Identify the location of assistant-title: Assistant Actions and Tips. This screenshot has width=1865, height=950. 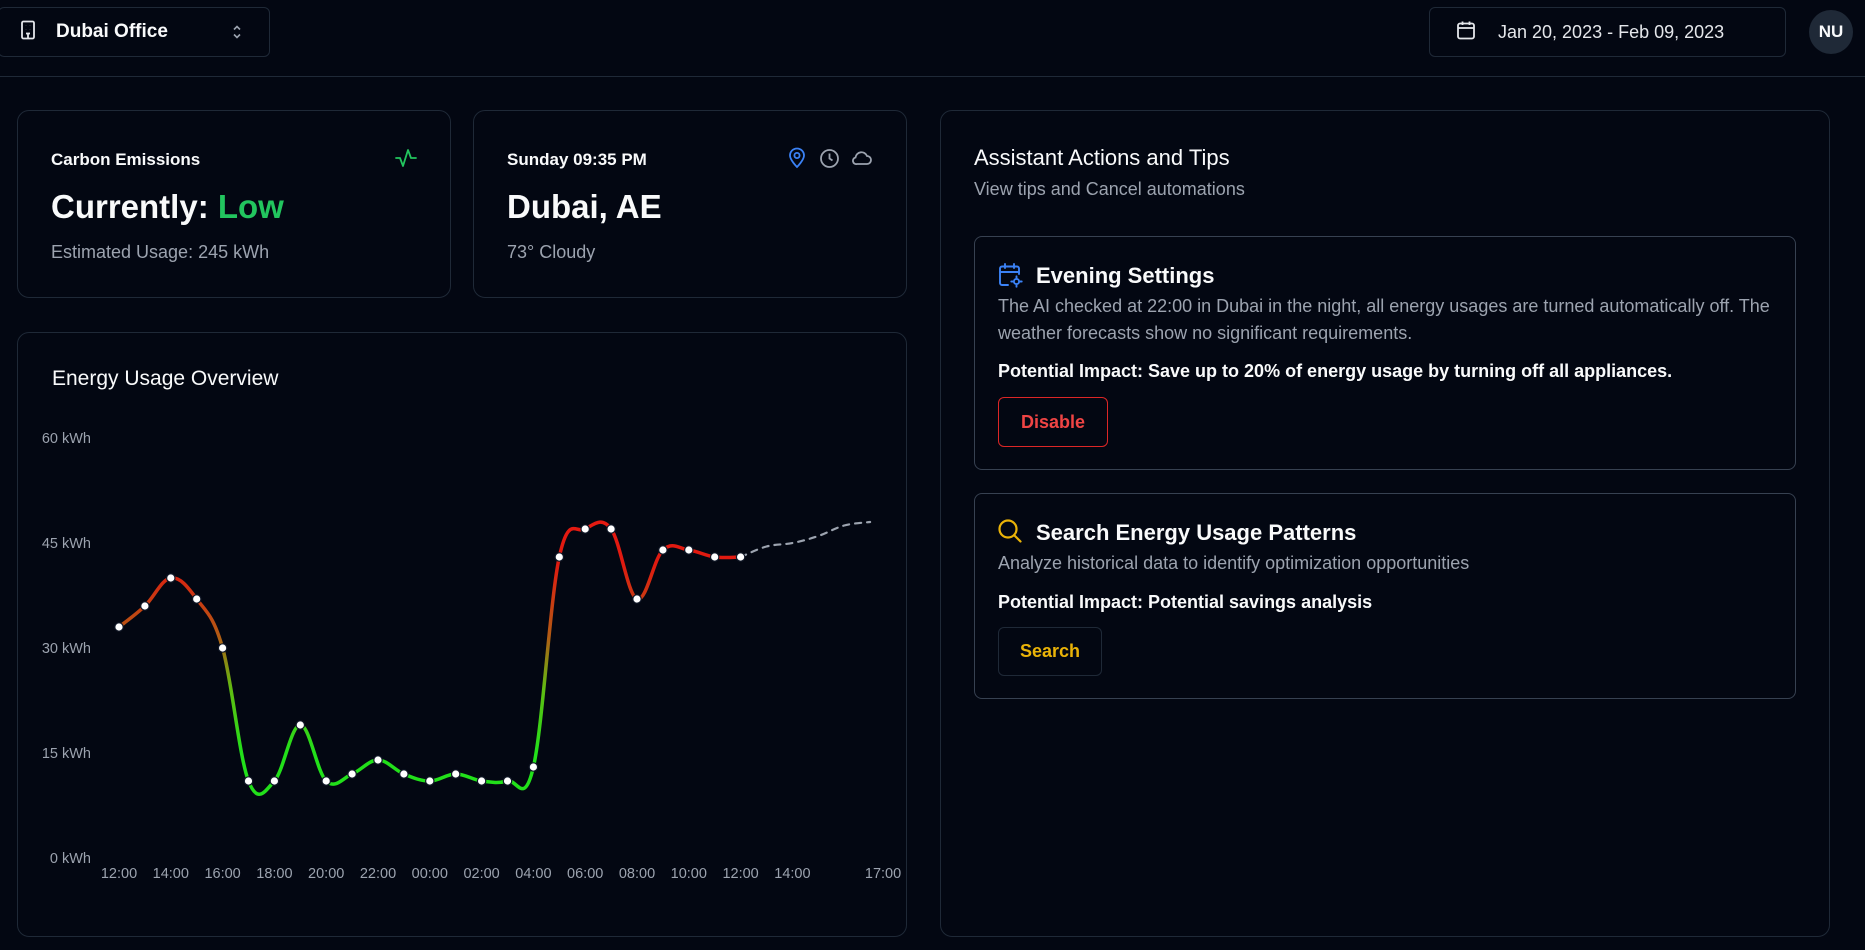
(1102, 157).